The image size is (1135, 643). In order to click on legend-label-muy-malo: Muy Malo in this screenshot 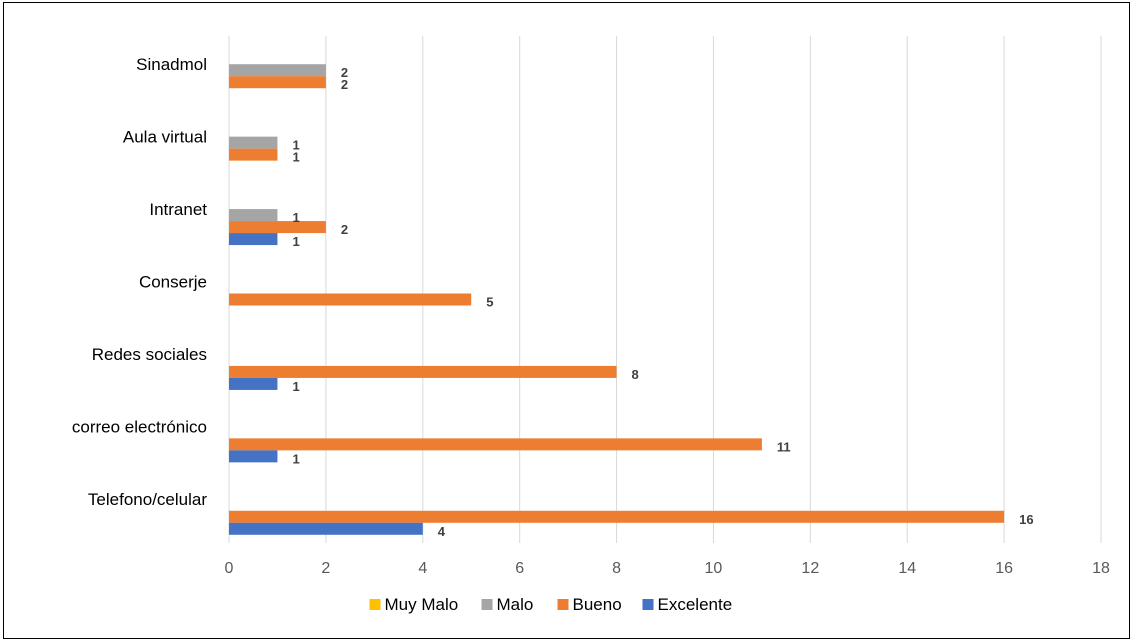, I will do `click(422, 604)`.